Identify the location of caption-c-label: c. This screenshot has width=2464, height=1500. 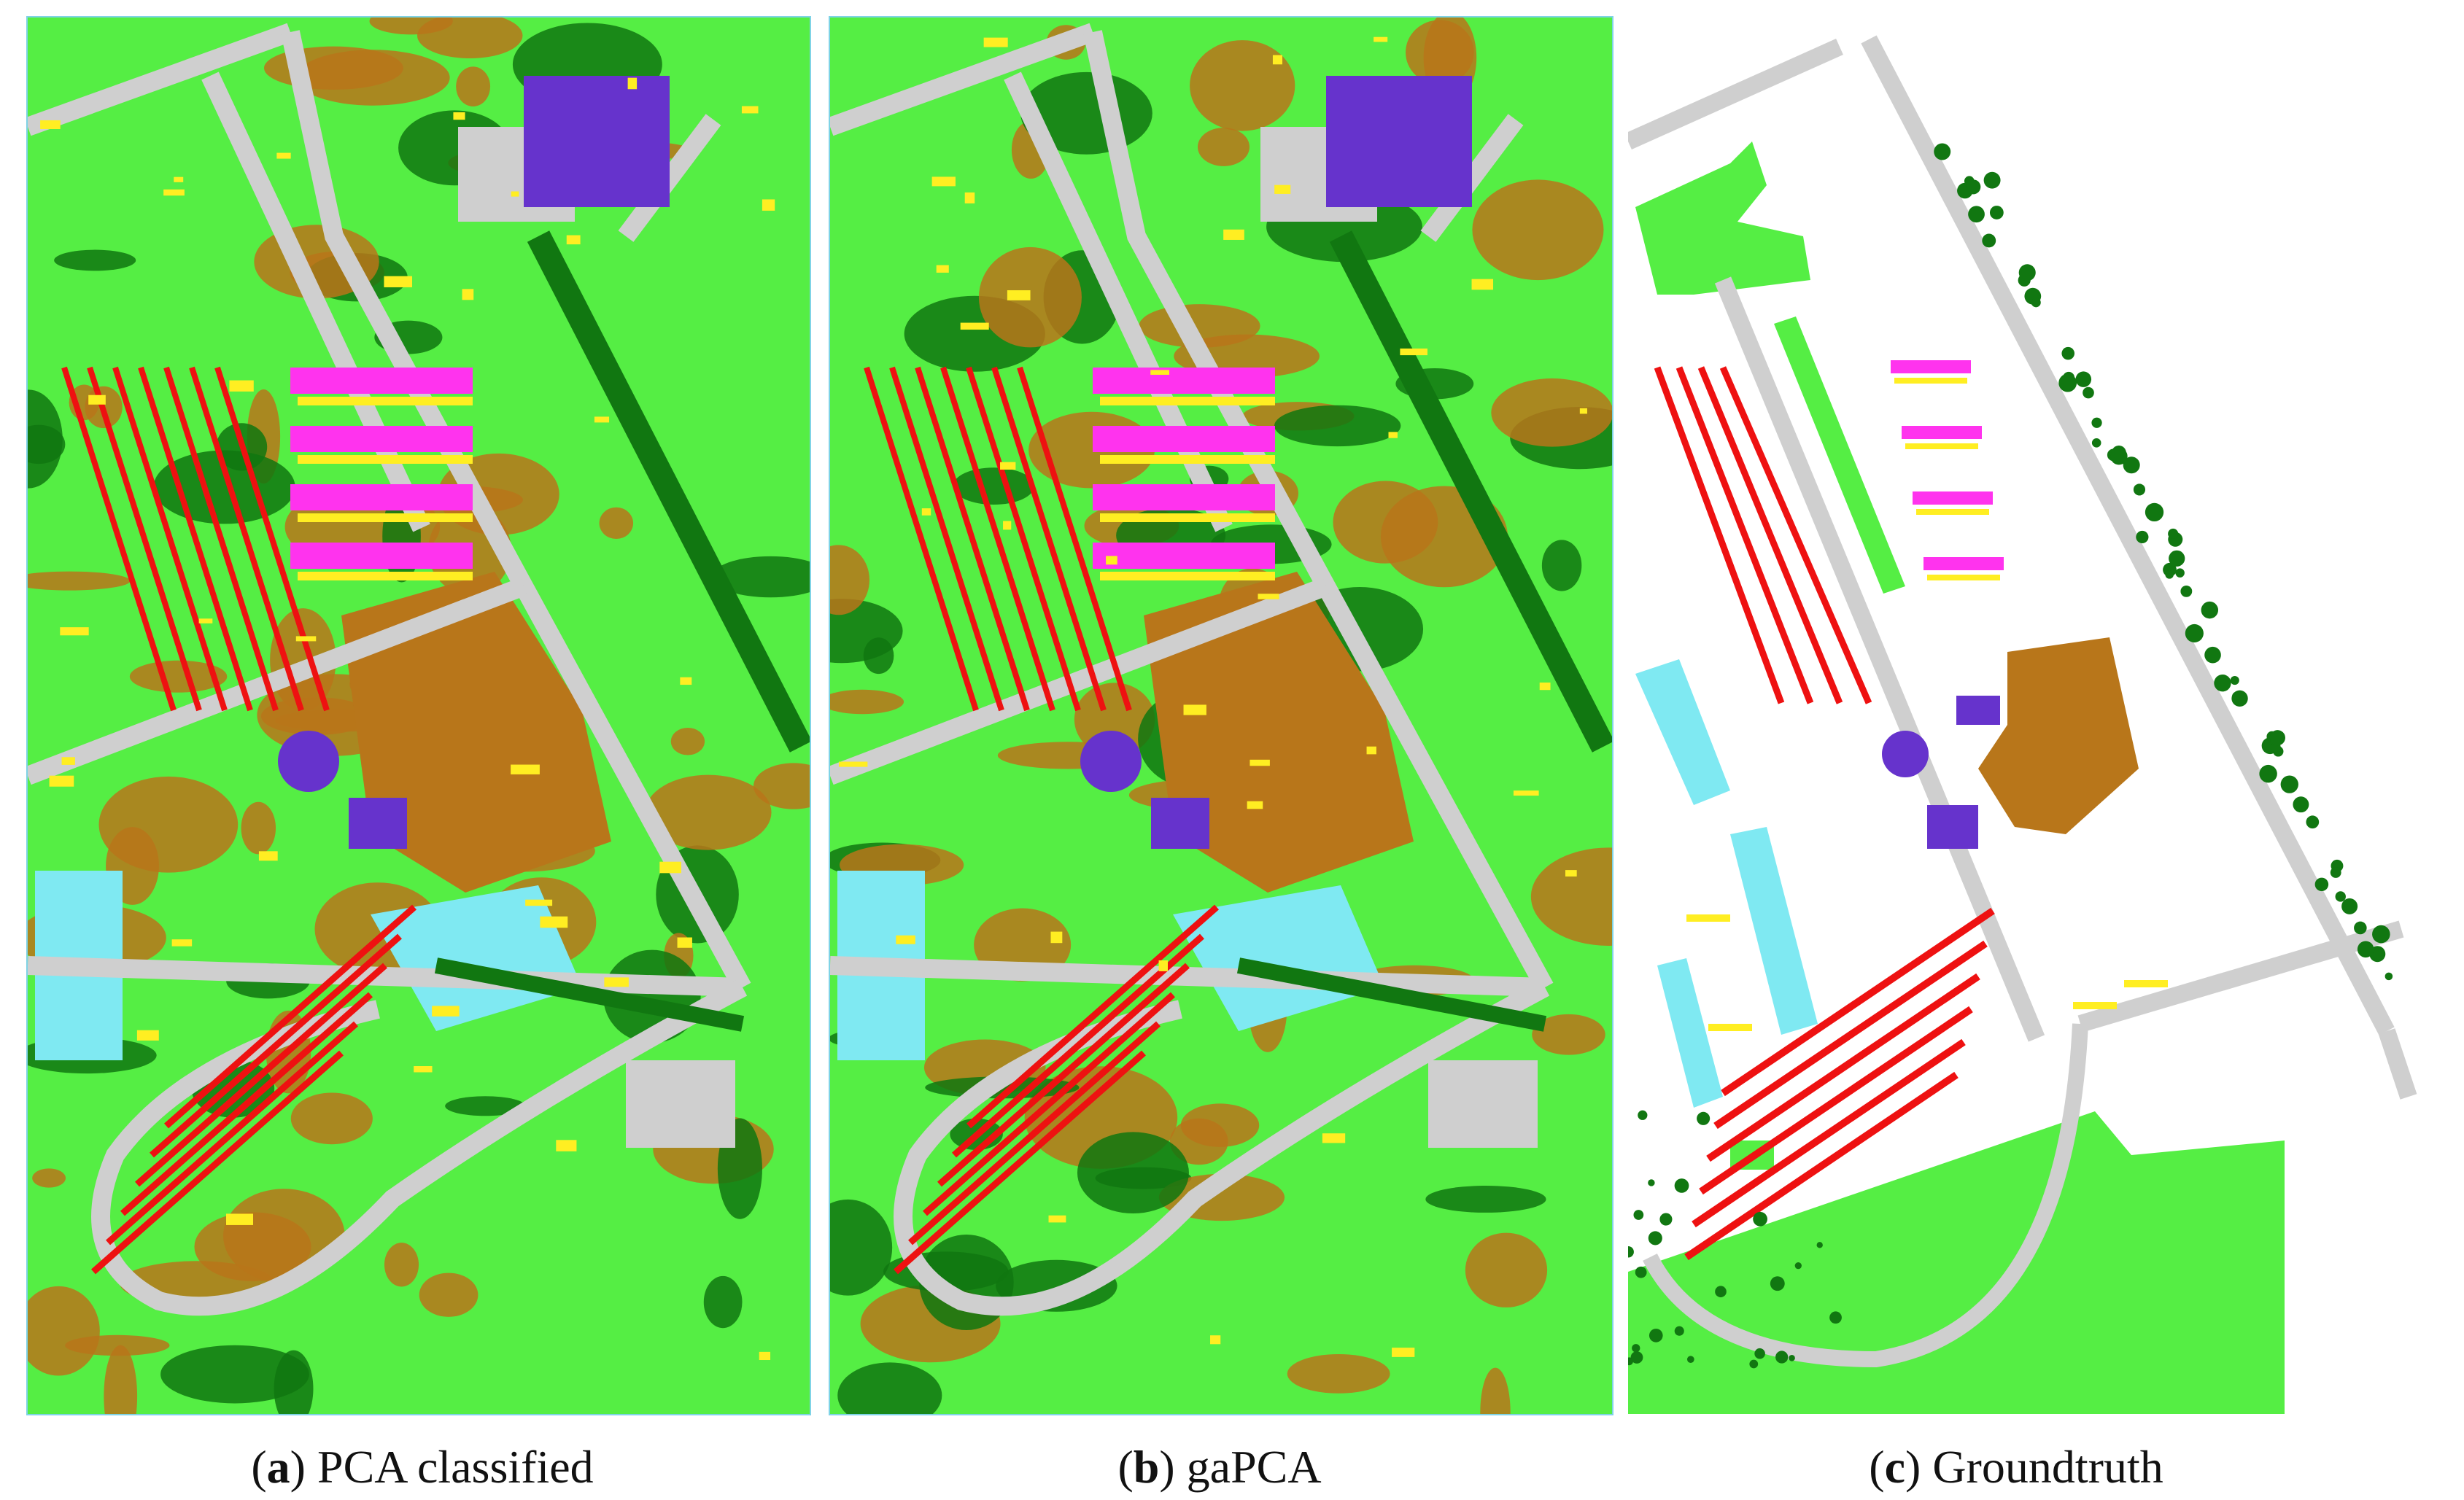
(1895, 1467).